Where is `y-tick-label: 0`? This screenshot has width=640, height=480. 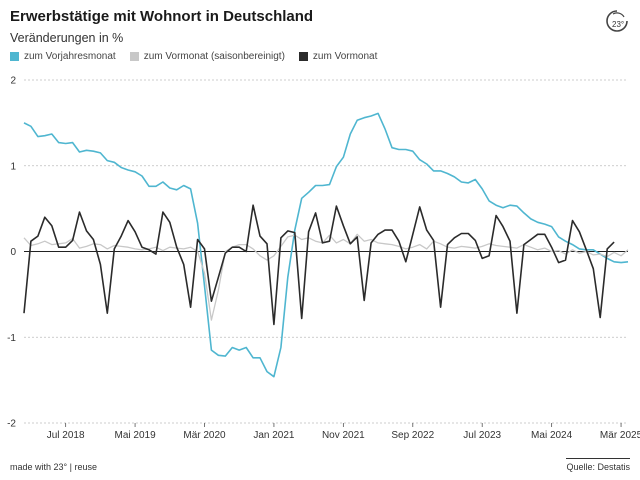 y-tick-label: 0 is located at coordinates (13, 252).